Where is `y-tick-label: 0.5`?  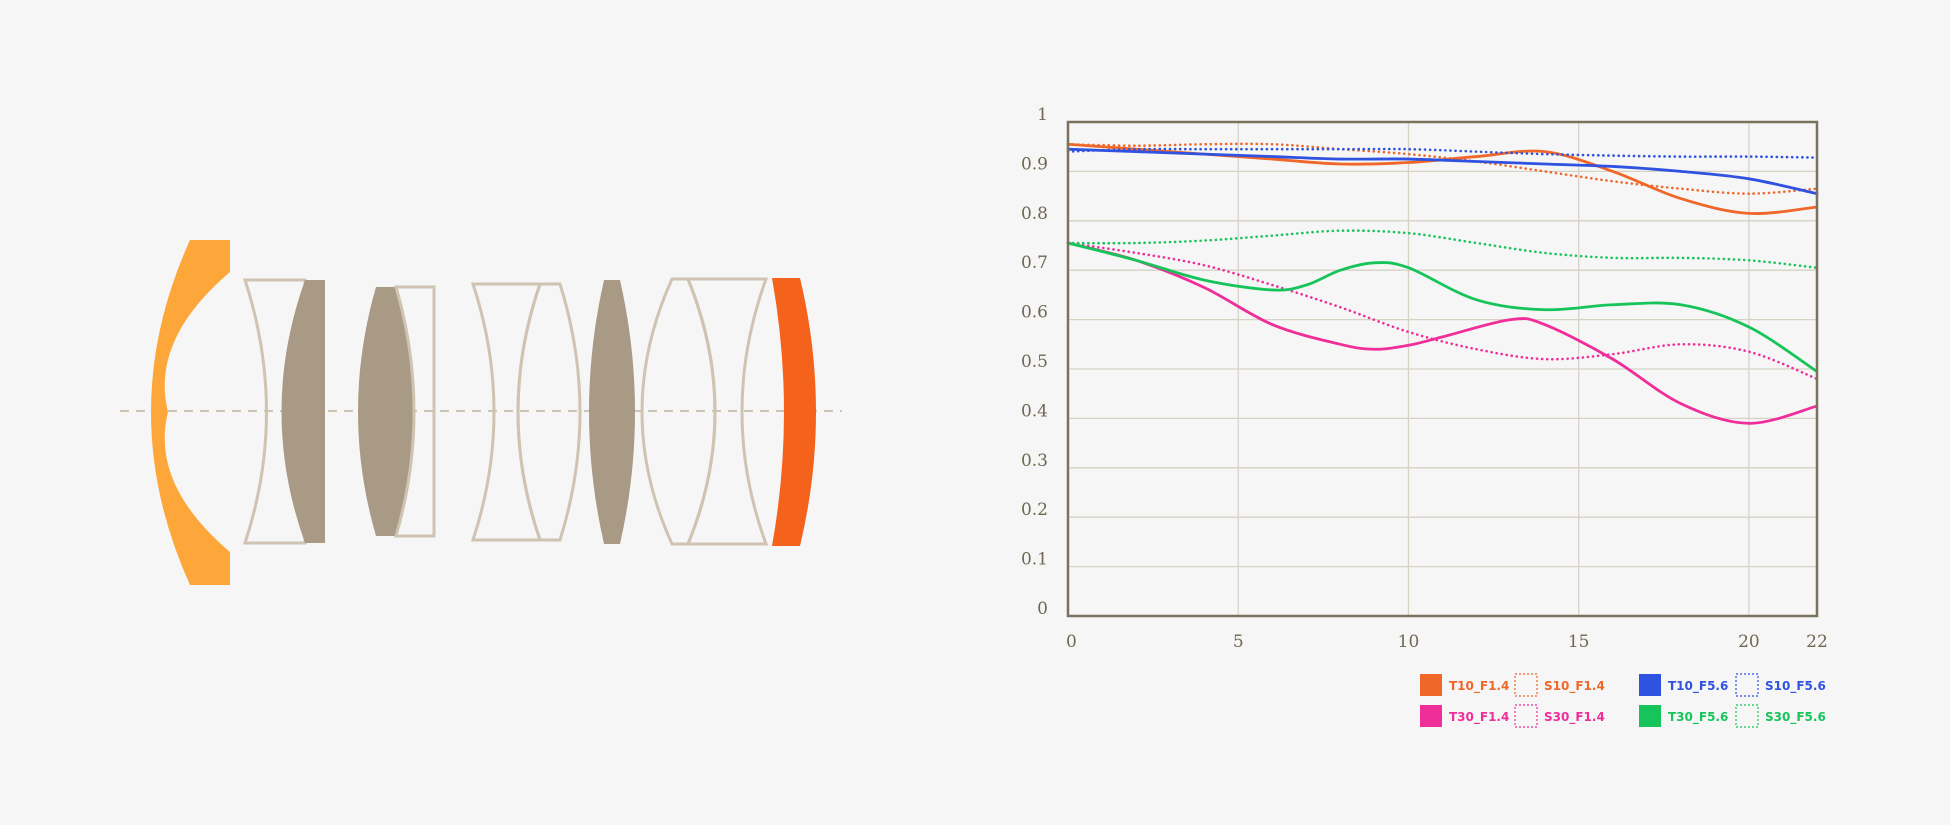 y-tick-label: 0.5 is located at coordinates (1034, 362).